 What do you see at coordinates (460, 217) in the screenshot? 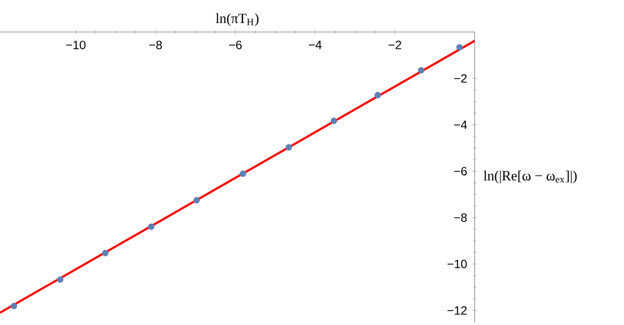
I see `y-tick-label: −8` at bounding box center [460, 217].